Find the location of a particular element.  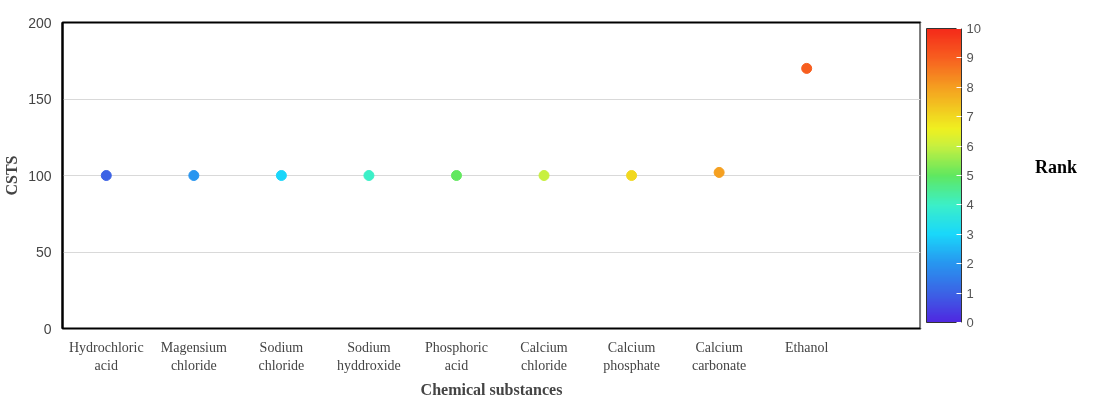

y-tick-label: 0 is located at coordinates (47, 328).